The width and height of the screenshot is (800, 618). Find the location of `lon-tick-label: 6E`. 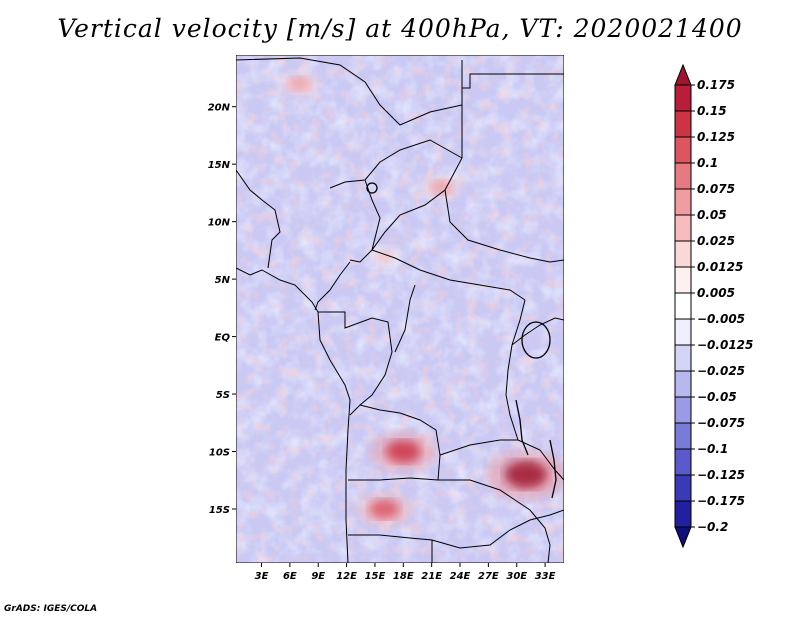

lon-tick-label: 6E is located at coordinates (290, 576).